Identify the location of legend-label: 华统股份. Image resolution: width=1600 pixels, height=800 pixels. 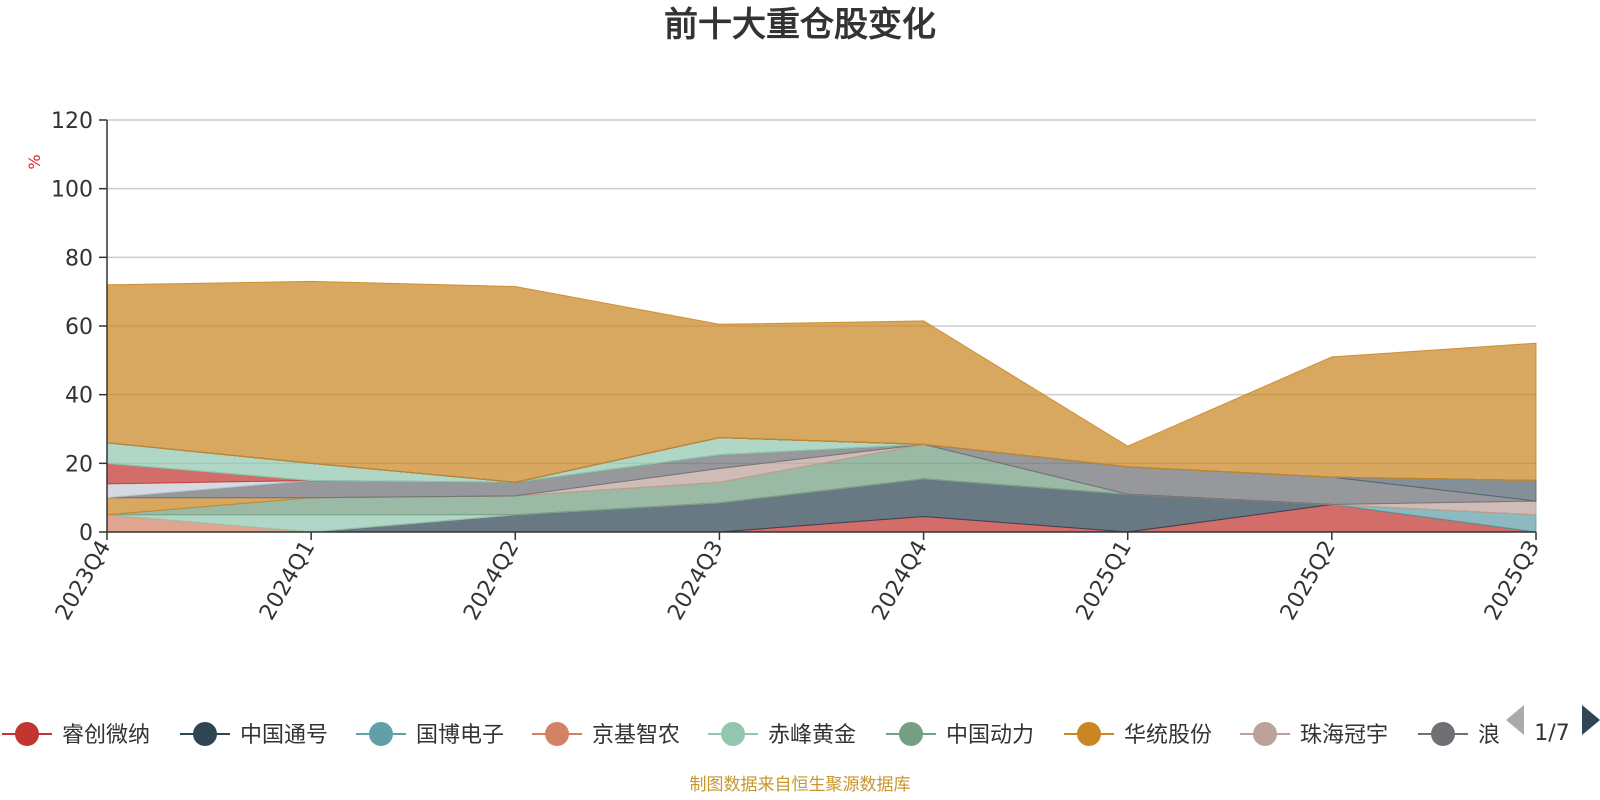
(1168, 735).